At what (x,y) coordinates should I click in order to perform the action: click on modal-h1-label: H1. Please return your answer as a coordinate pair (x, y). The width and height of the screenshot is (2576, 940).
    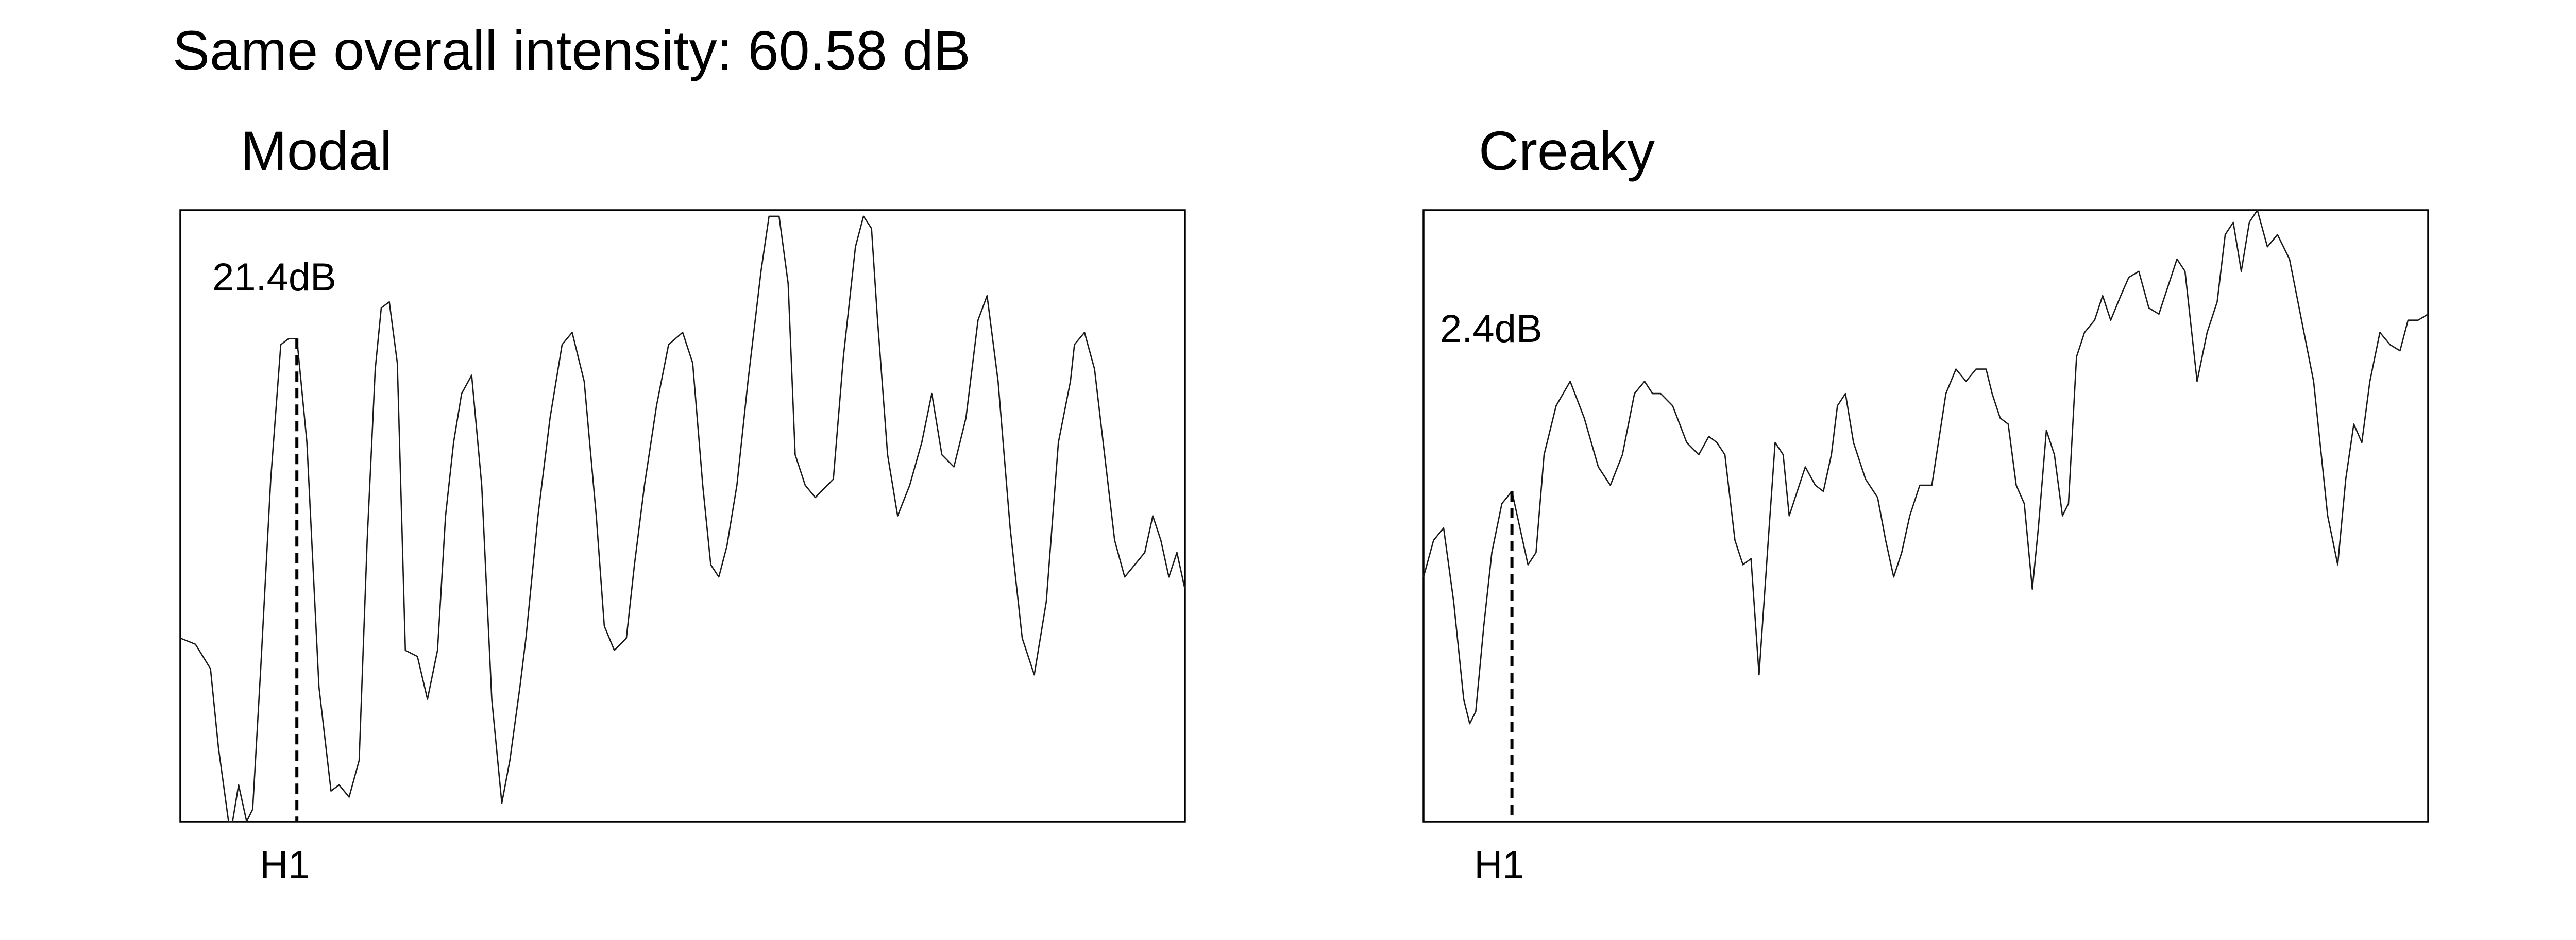
    Looking at the image, I should click on (285, 865).